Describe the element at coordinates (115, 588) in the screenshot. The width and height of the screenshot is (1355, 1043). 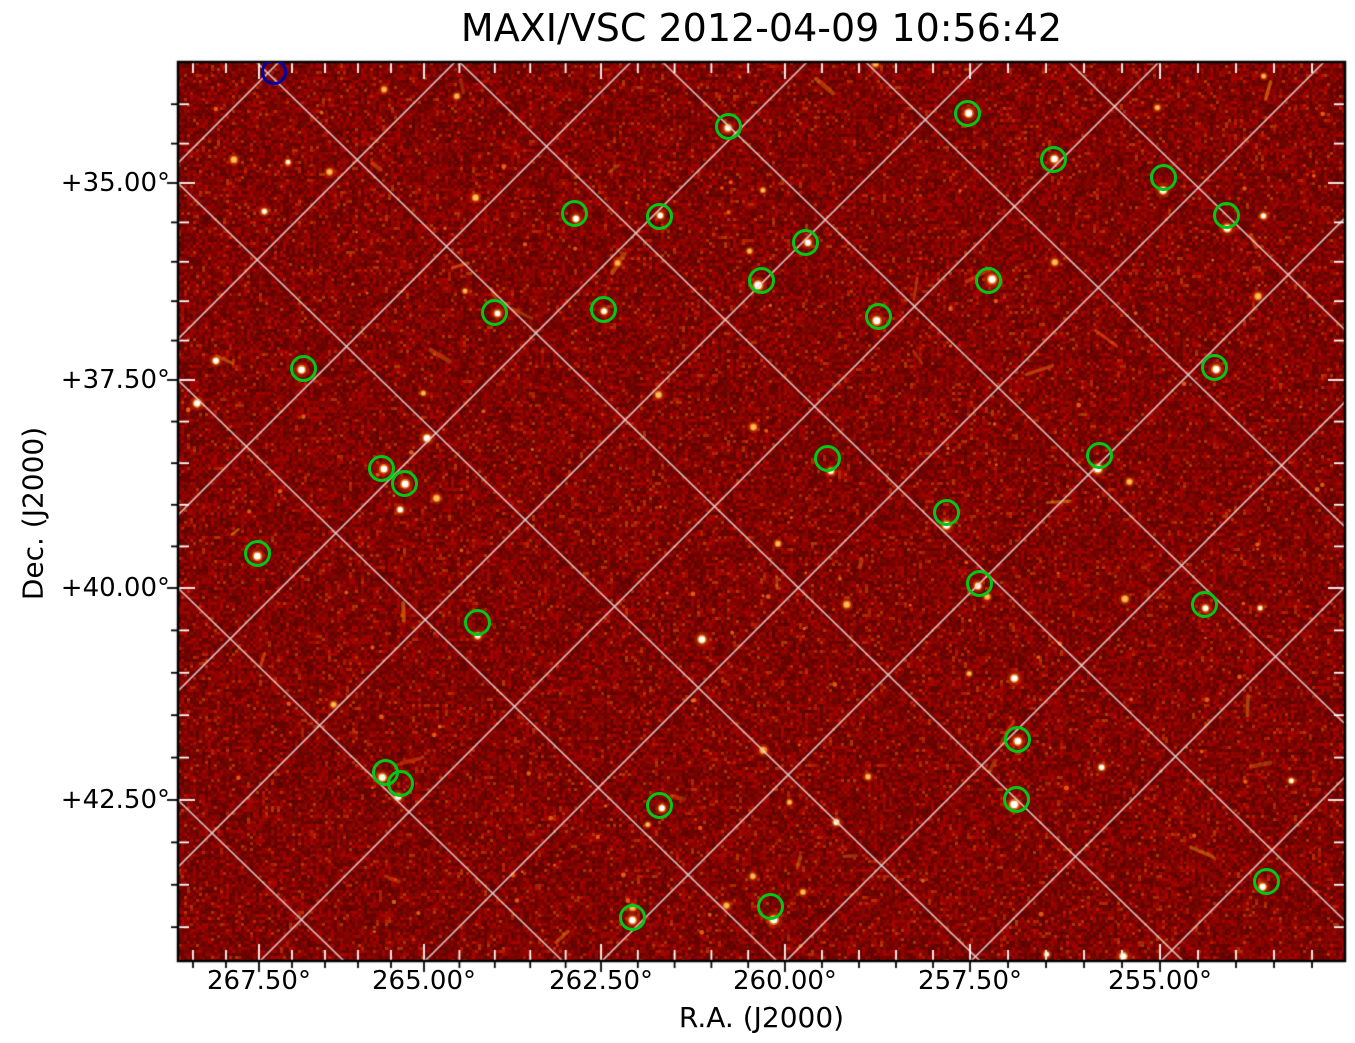
I see `y-tick-label: +40.00°` at that location.